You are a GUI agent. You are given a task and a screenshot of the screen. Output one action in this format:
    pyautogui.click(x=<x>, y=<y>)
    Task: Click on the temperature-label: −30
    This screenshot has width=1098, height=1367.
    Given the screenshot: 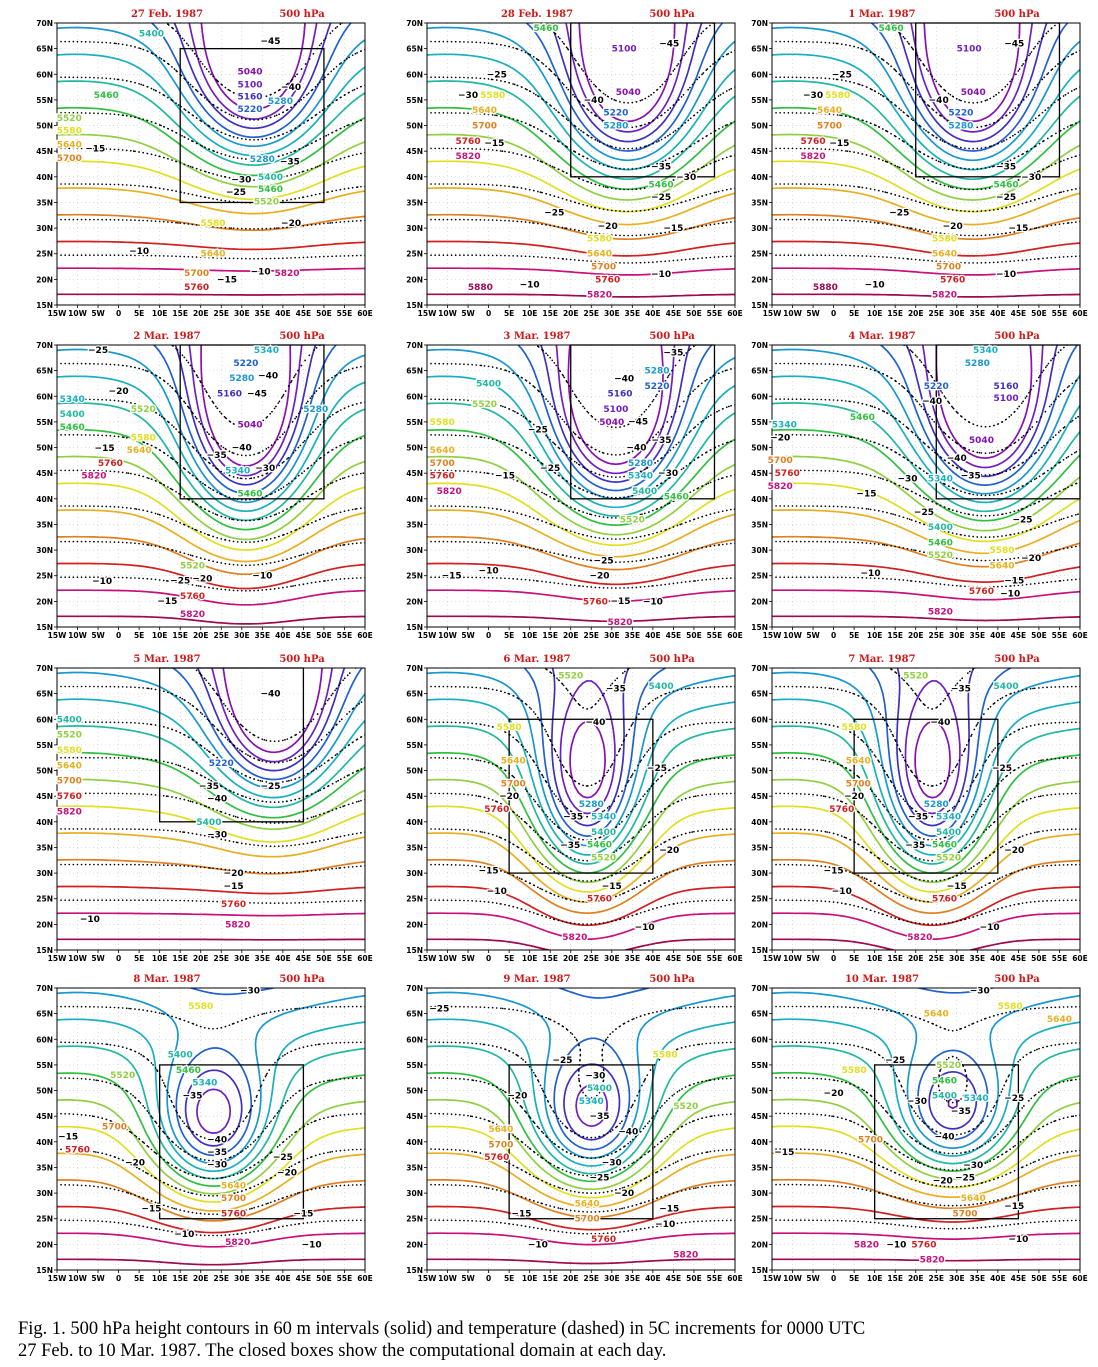 What is the action you would take?
    pyautogui.click(x=217, y=835)
    